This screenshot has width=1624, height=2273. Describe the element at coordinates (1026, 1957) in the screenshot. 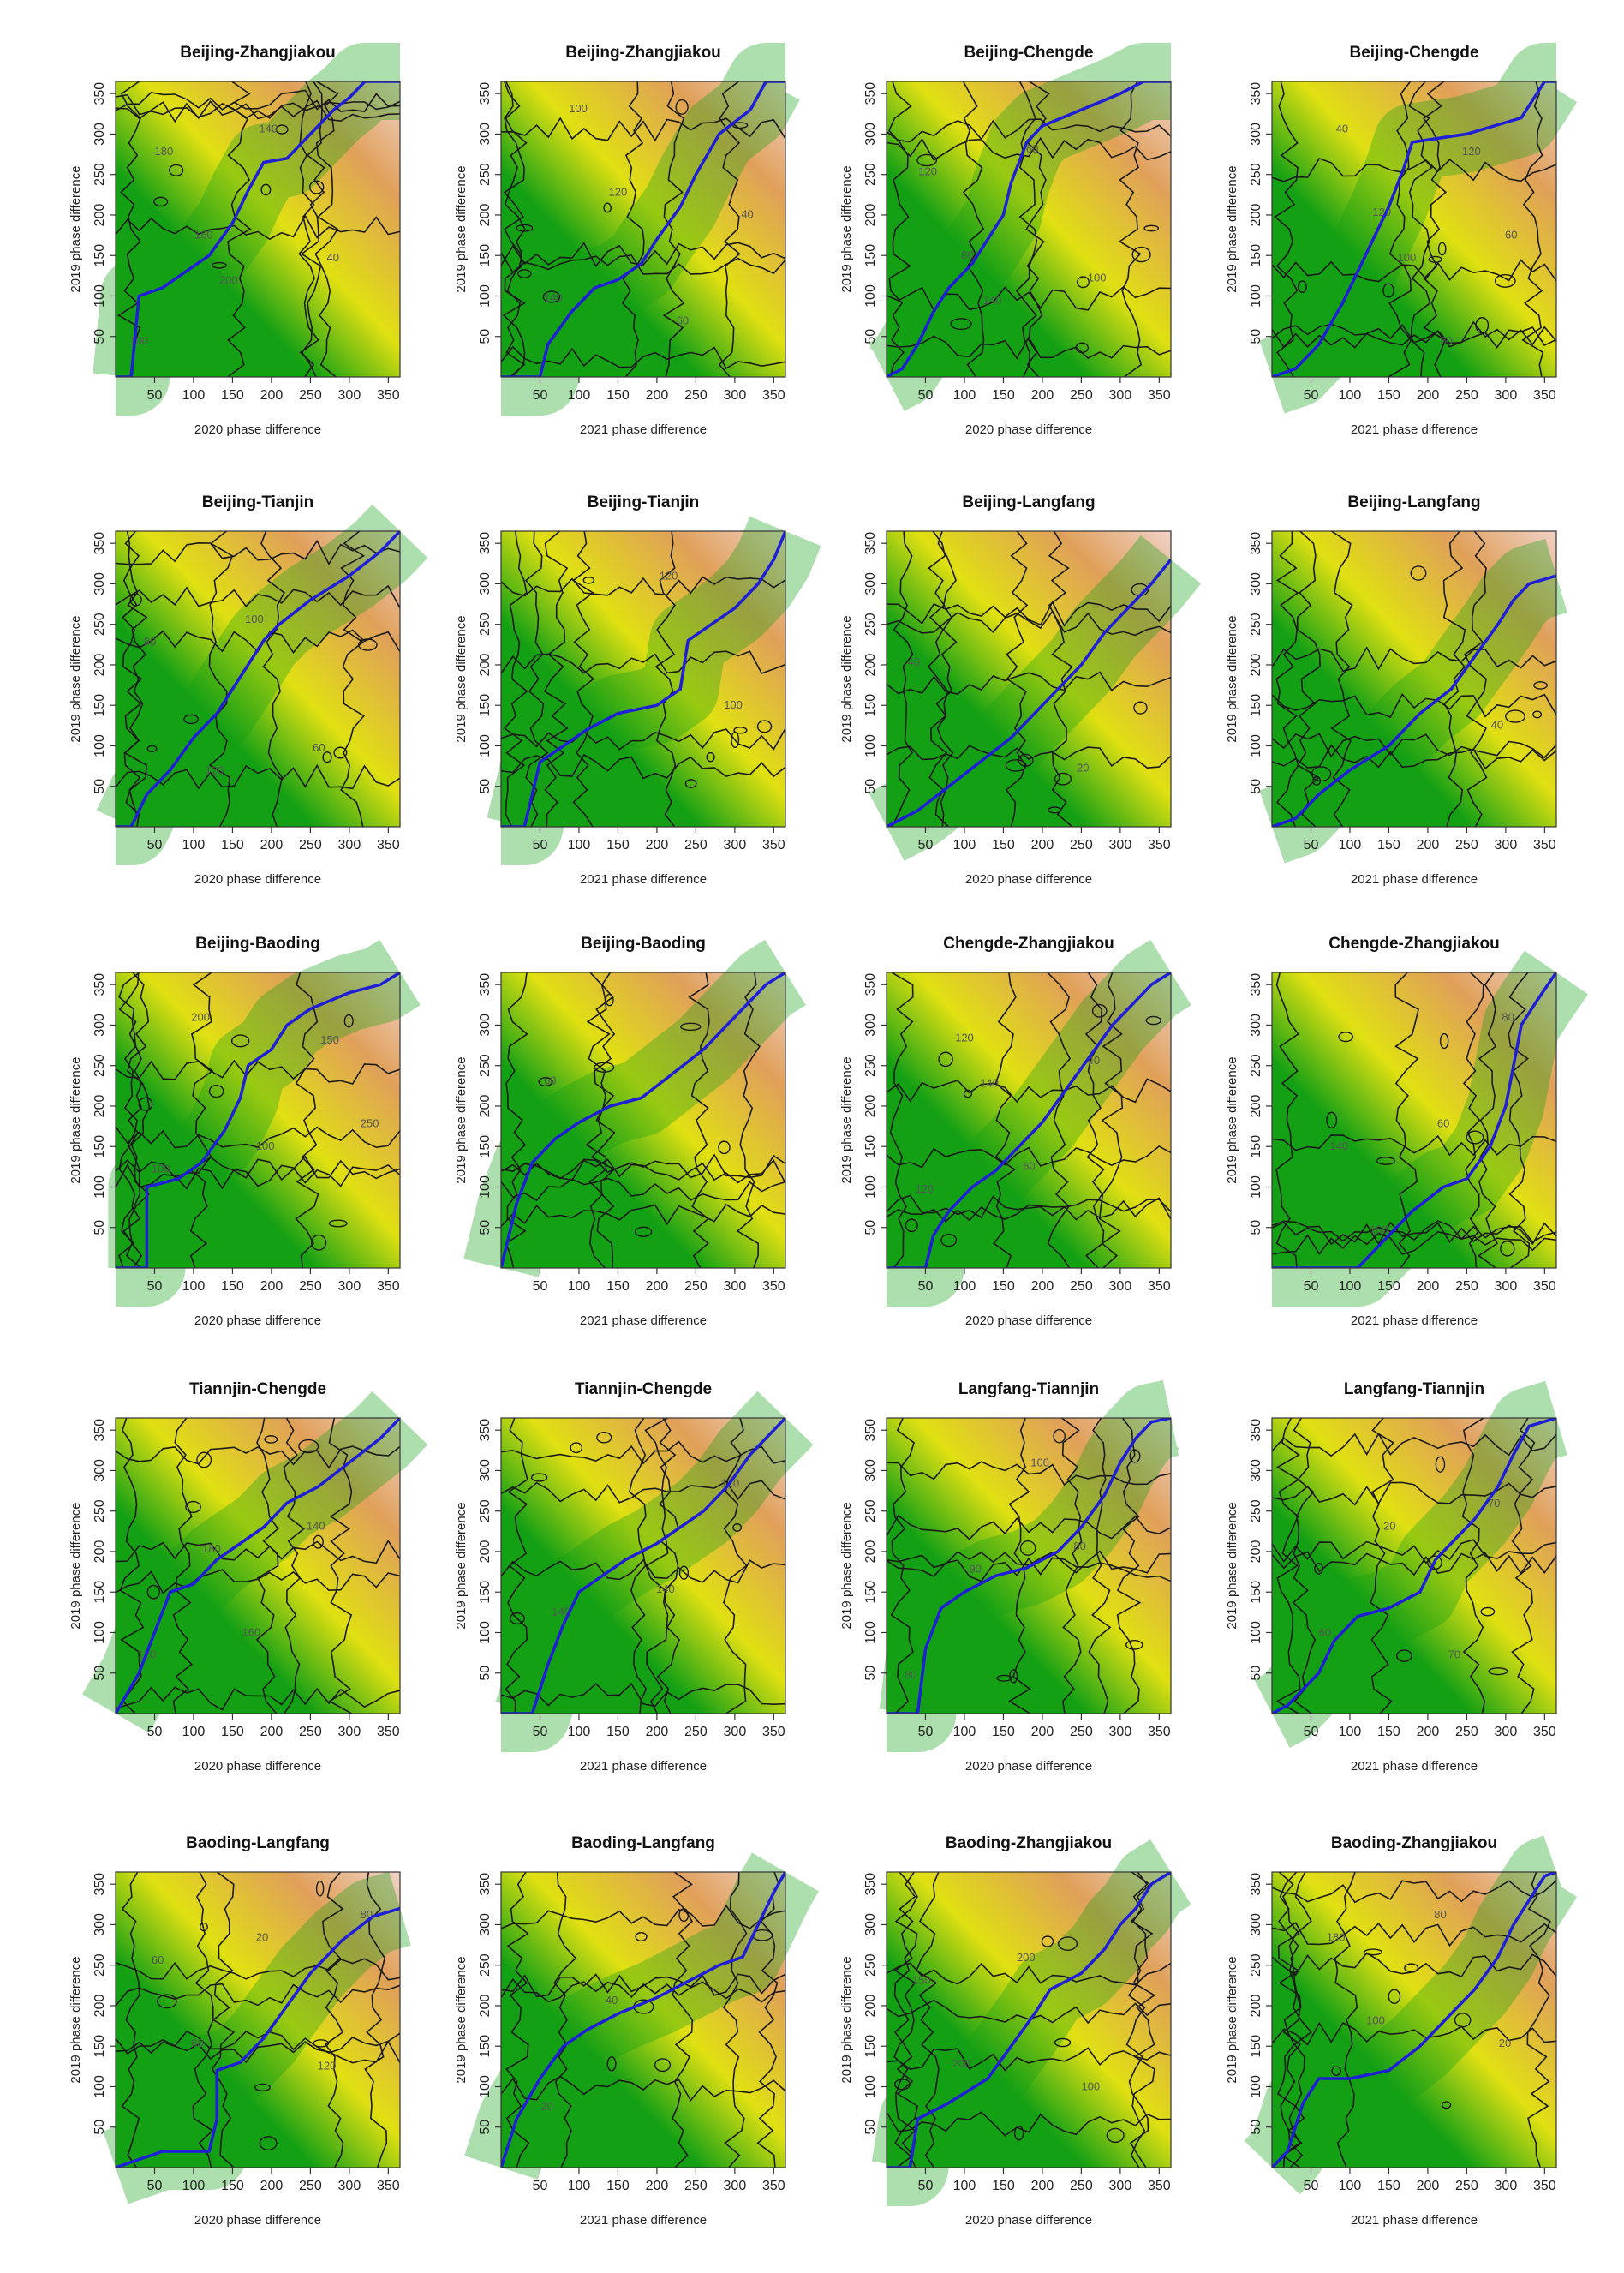

I see `contour-label: 200` at that location.